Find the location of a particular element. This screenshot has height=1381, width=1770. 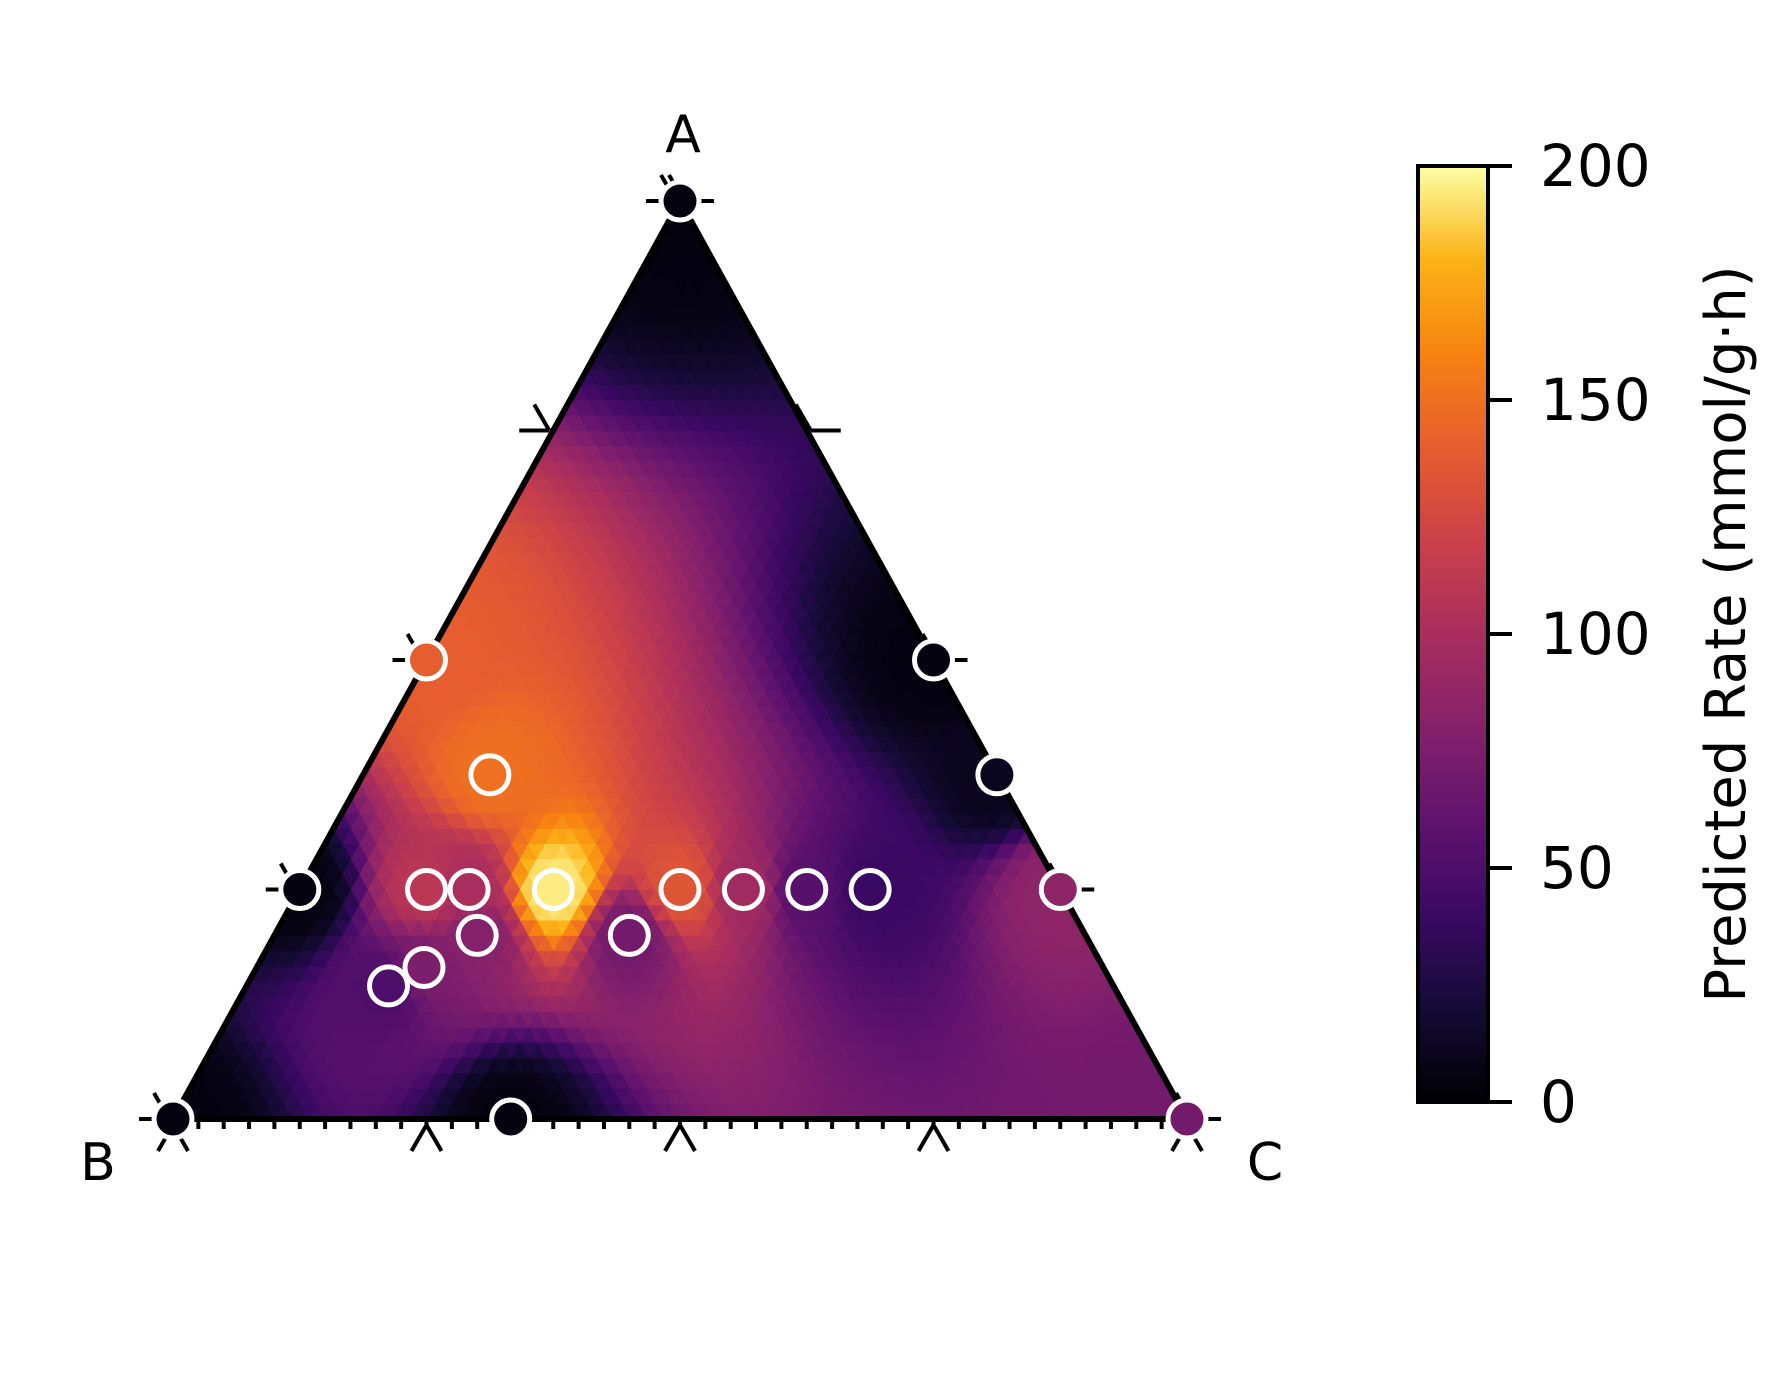

colorbar-tick-label: 200 is located at coordinates (1595, 166).